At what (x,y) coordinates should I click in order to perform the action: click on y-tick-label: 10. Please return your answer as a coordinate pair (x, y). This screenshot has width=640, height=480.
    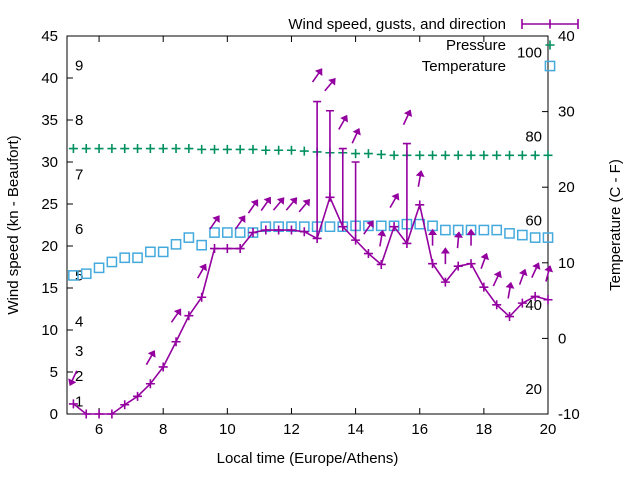
    Looking at the image, I should click on (49, 330).